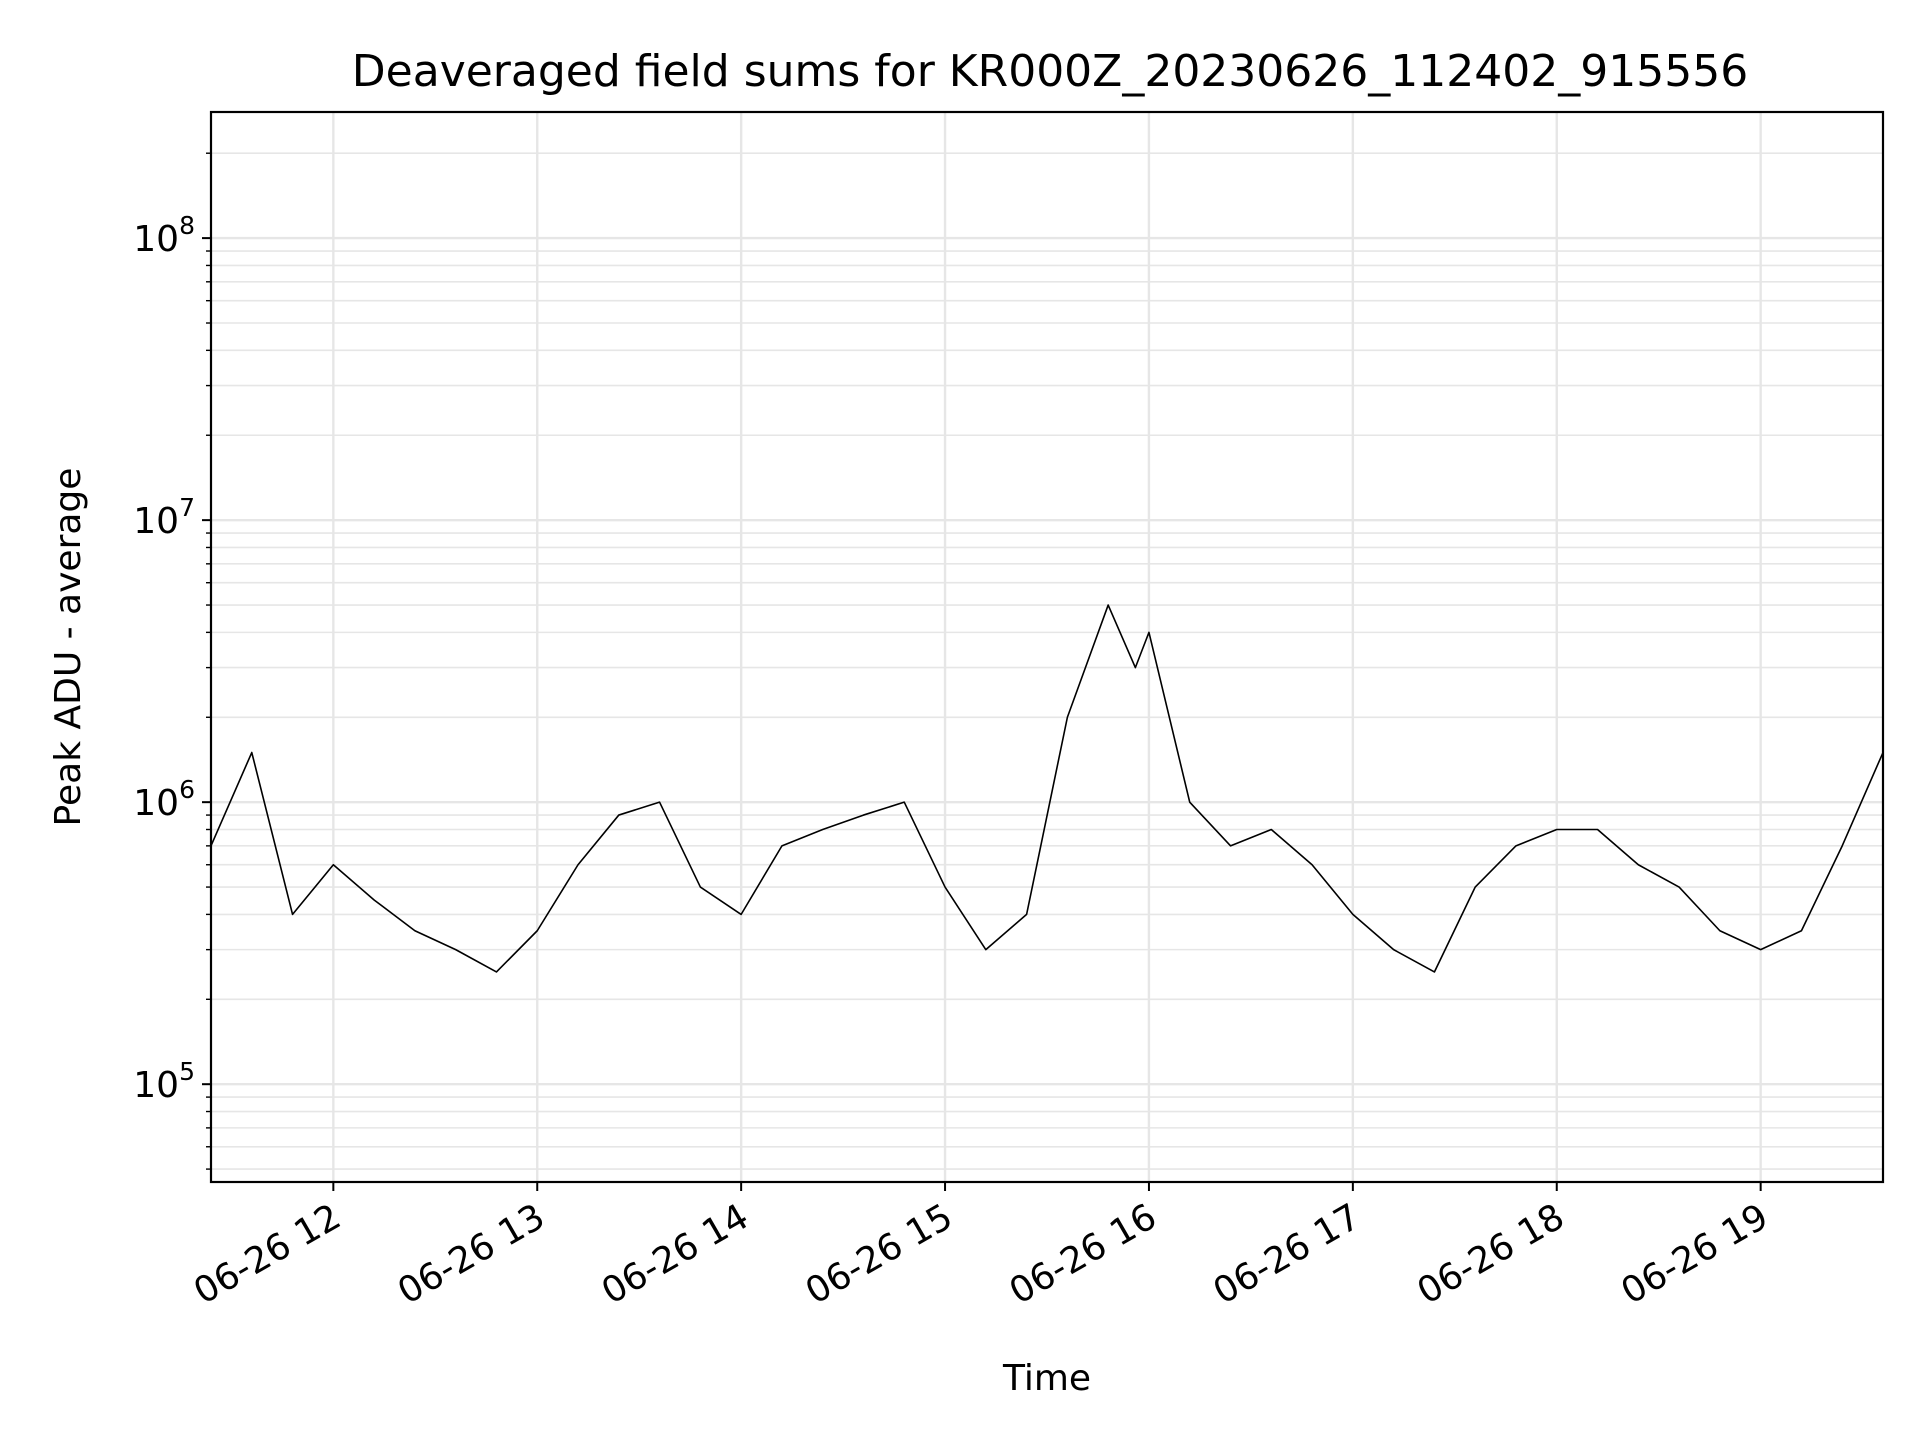 The image size is (1920, 1440). Describe the element at coordinates (1046, 1378) in the screenshot. I see `x-axis-label: Time` at that location.